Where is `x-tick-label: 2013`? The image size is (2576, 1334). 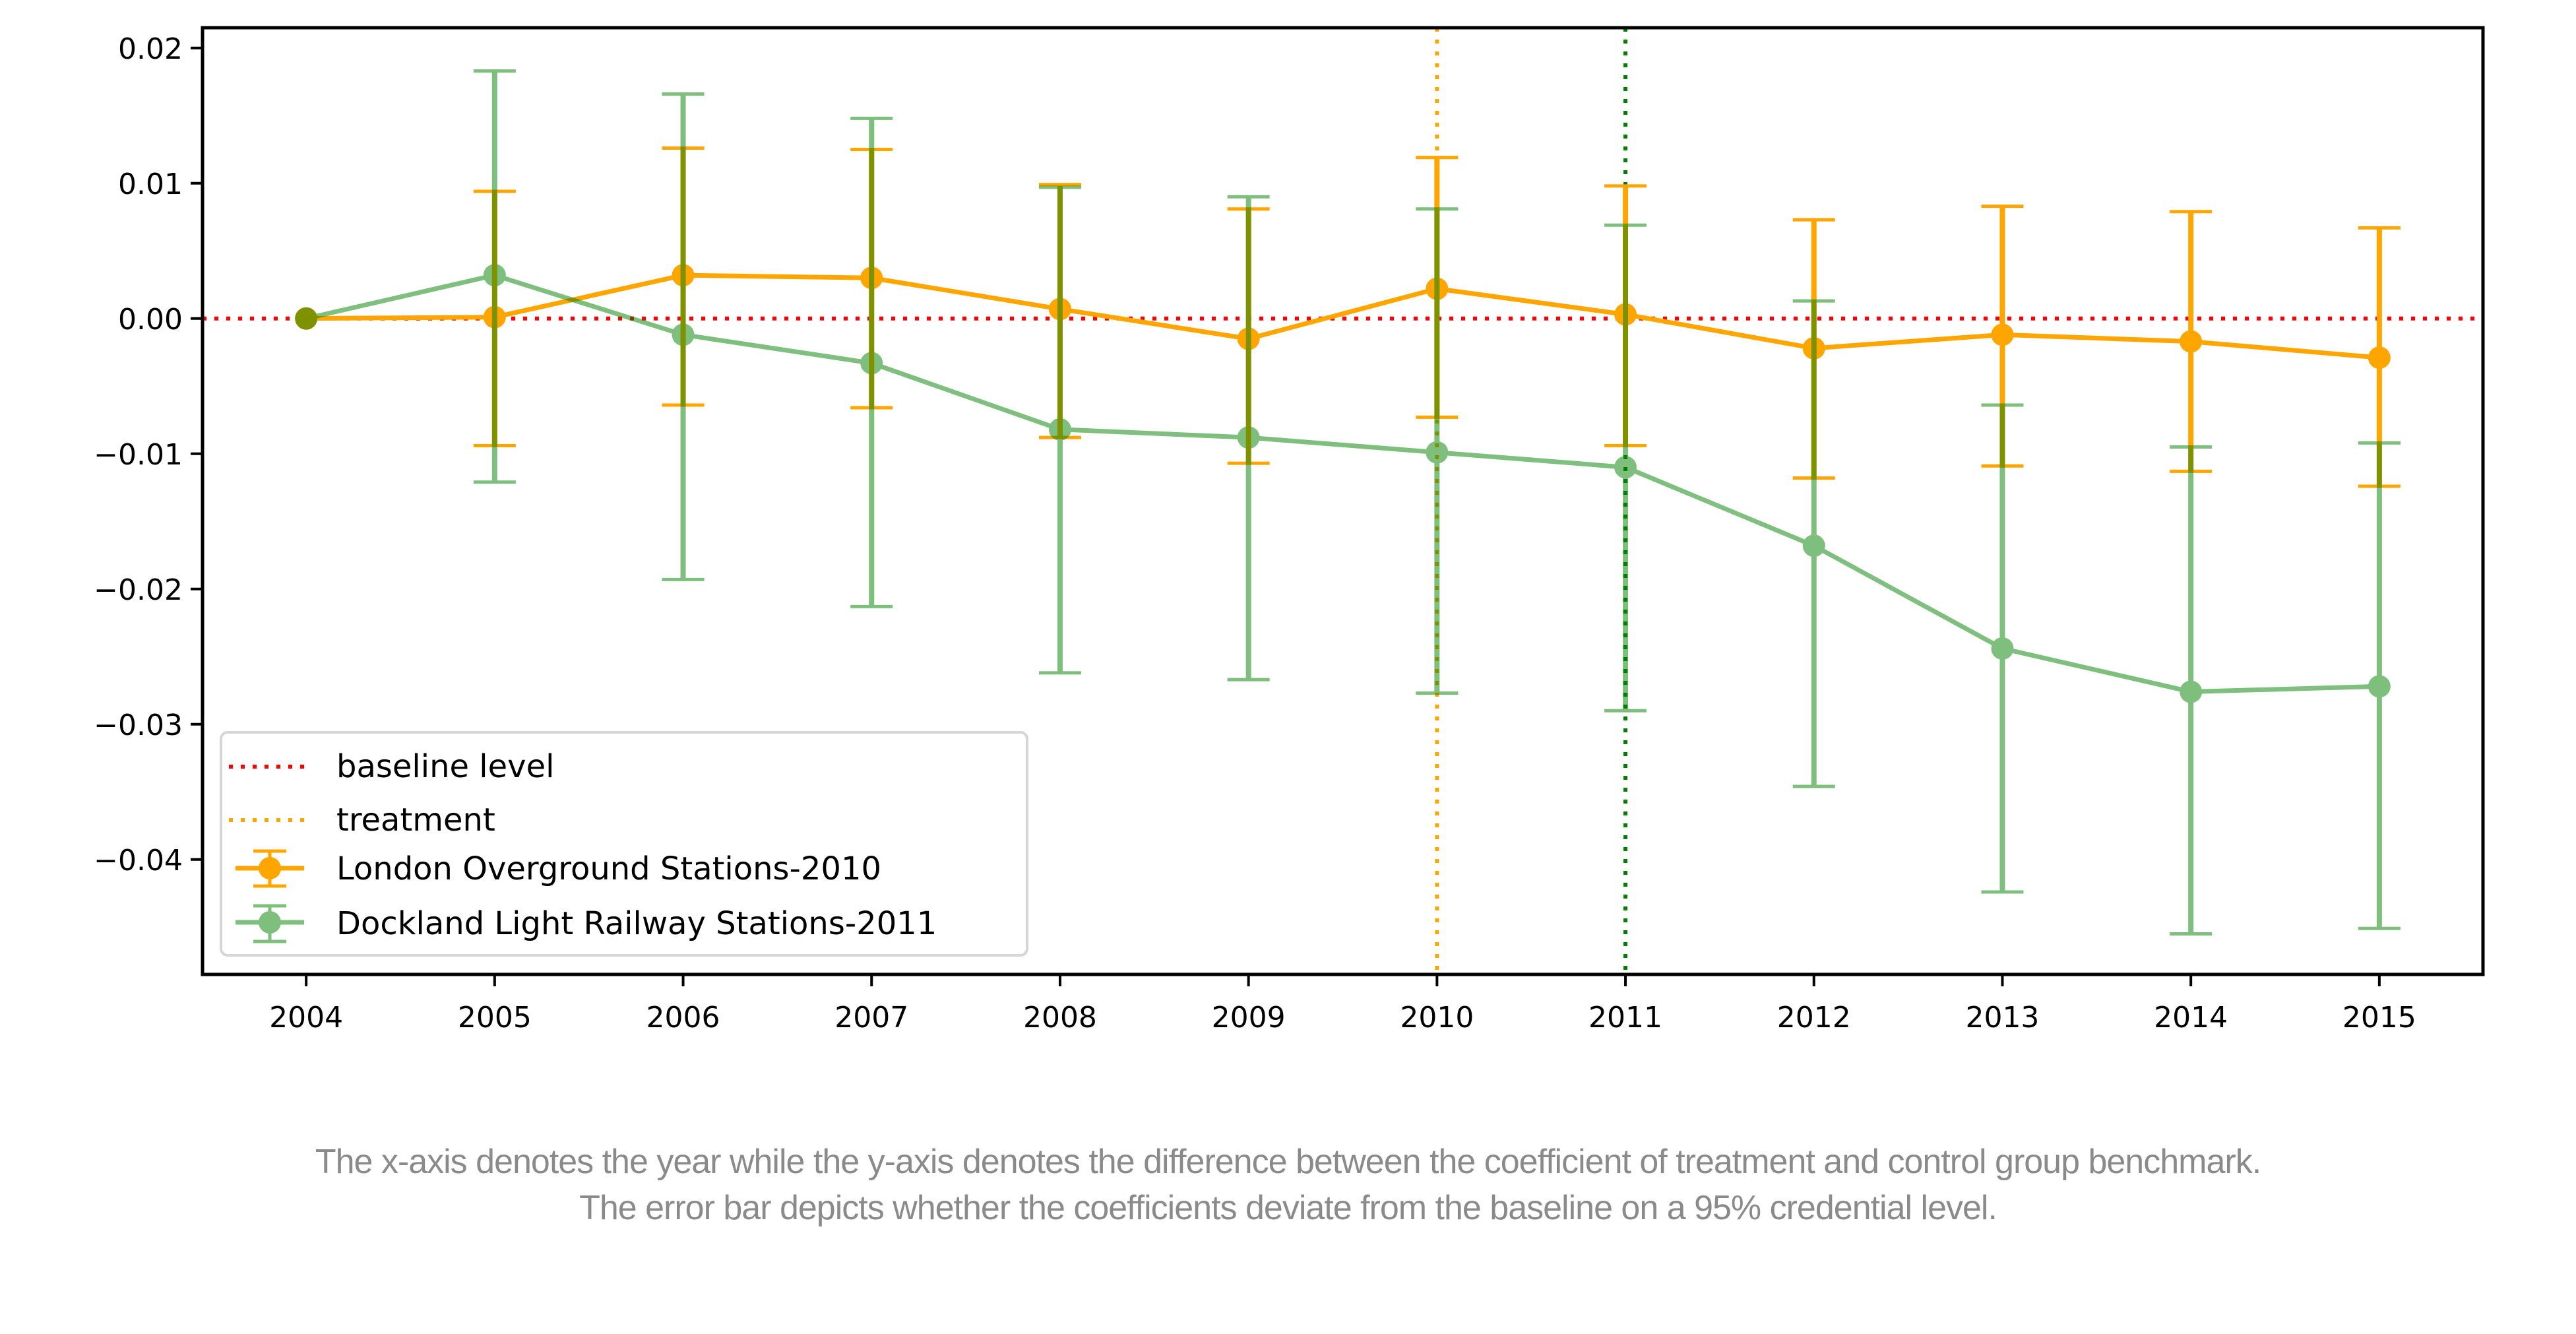
x-tick-label: 2013 is located at coordinates (2002, 1017).